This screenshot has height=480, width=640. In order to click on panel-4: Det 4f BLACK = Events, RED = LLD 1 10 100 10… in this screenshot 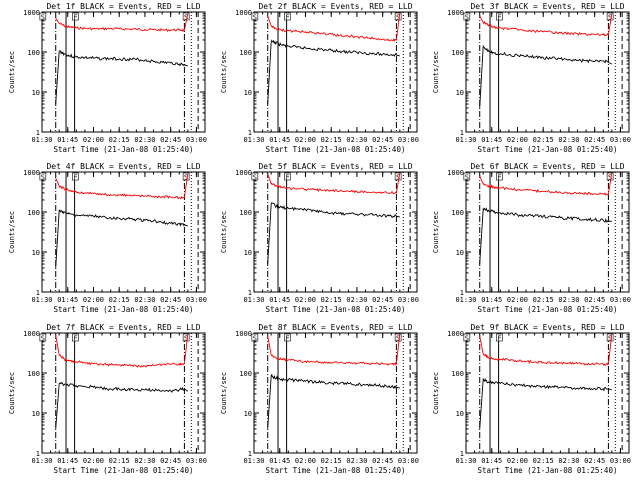, I will do `click(107, 238)`.